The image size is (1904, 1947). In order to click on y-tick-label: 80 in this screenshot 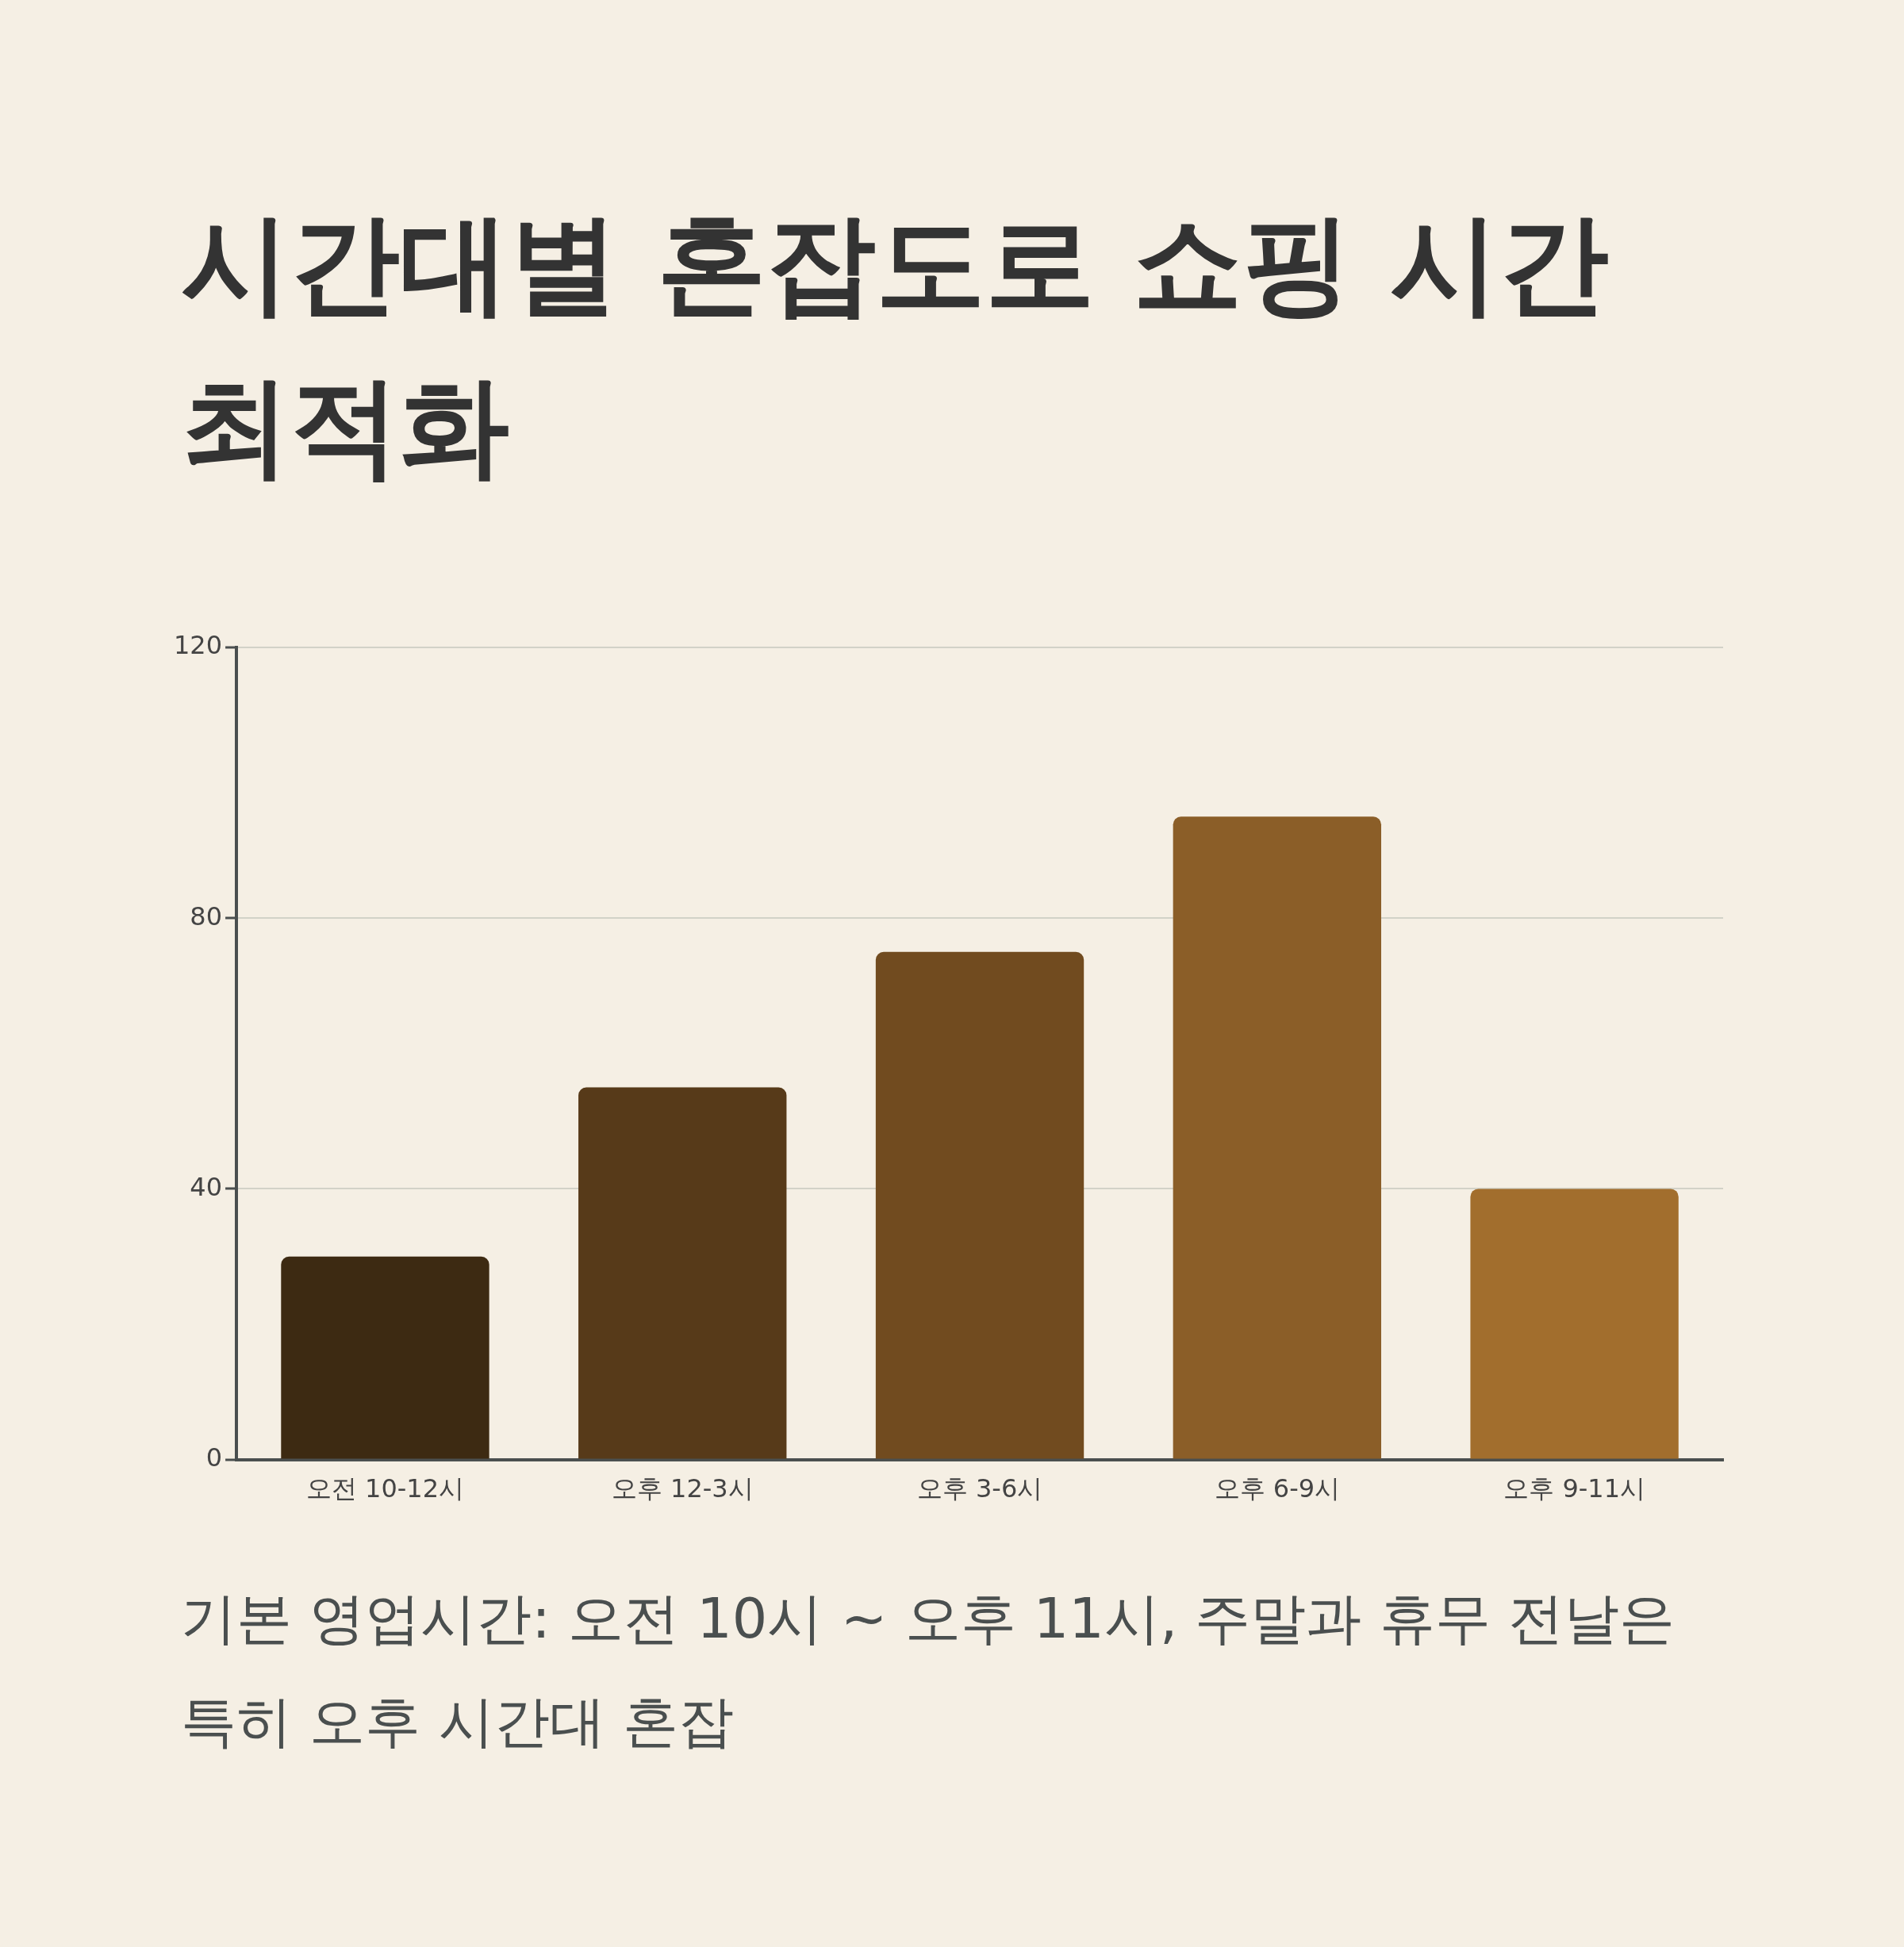, I will do `click(206, 916)`.